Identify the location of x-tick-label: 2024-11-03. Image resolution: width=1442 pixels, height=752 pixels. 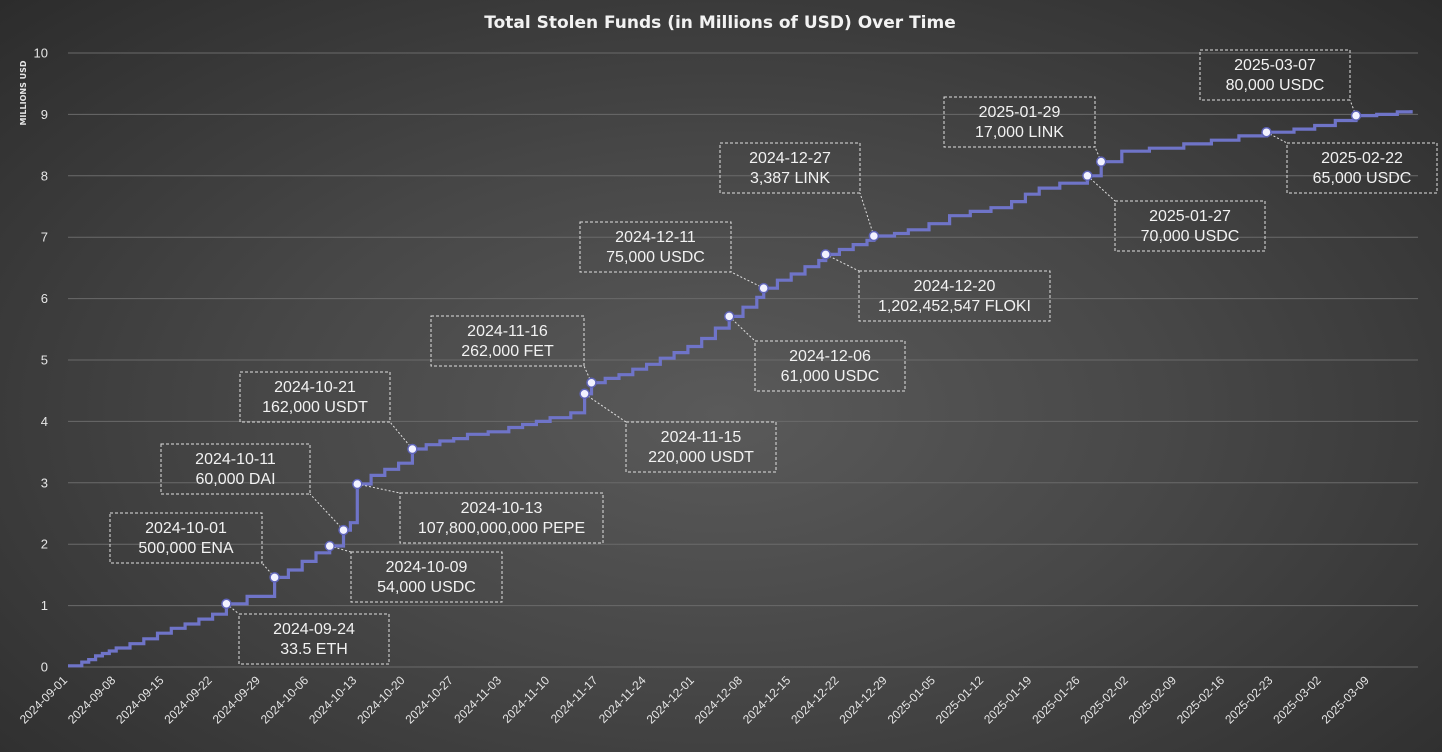
(477, 699).